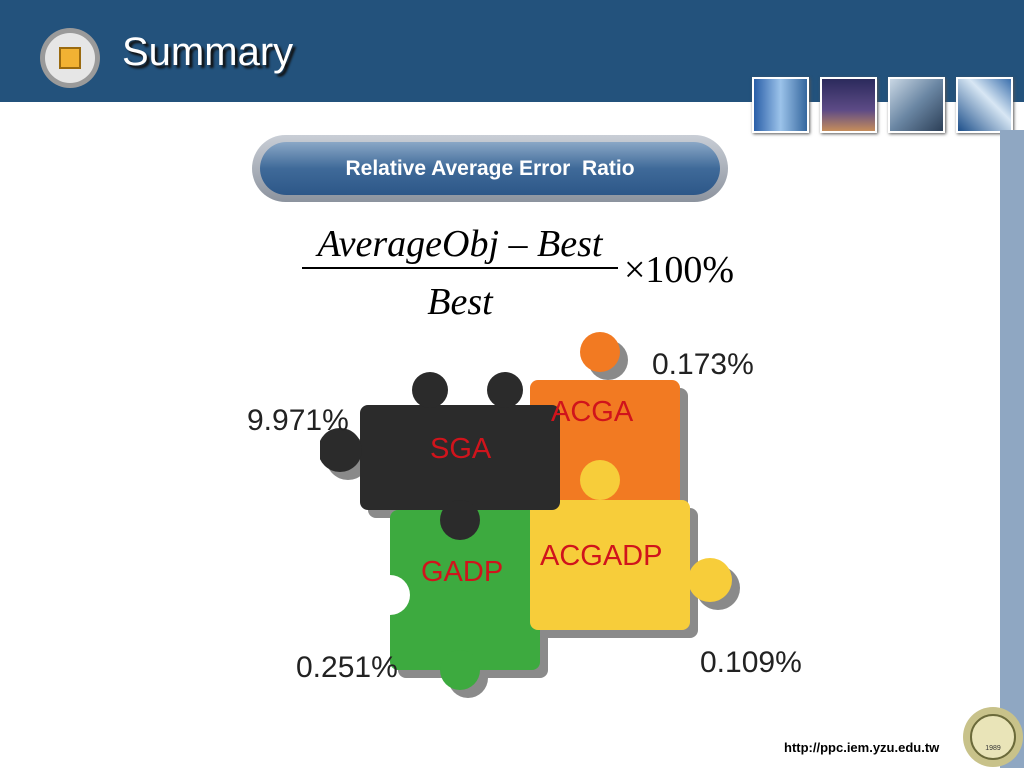  What do you see at coordinates (460, 244) in the screenshot?
I see `formula-numerator: AverageObj – Best` at bounding box center [460, 244].